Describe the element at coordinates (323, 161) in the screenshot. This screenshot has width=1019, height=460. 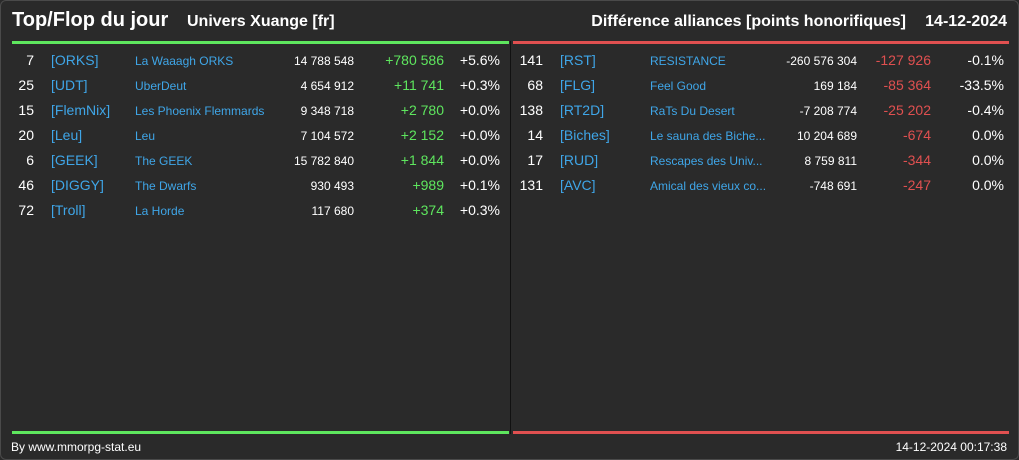
I see `alliance-points: 15 782 840` at that location.